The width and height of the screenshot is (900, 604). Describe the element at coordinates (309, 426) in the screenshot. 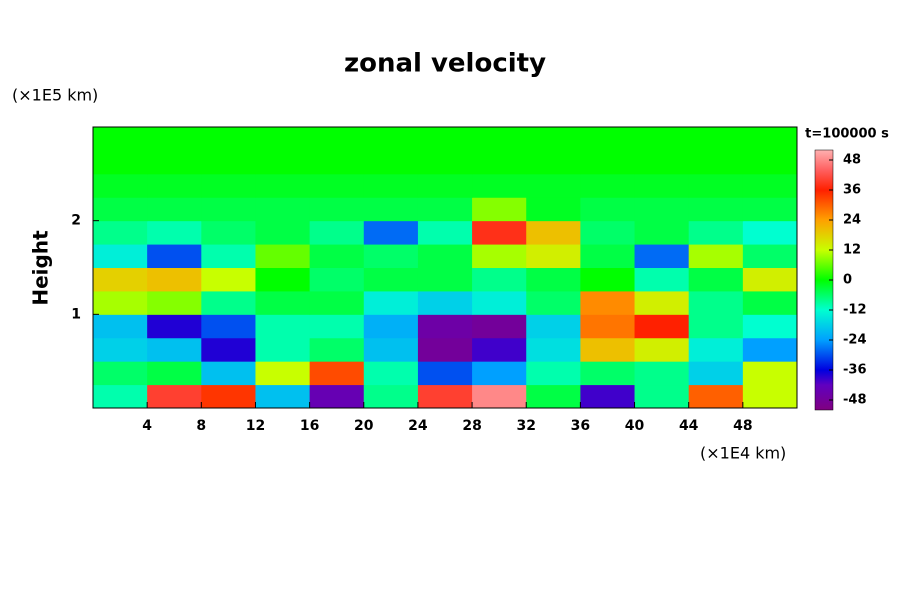

I see `x-tick-label: 16` at that location.